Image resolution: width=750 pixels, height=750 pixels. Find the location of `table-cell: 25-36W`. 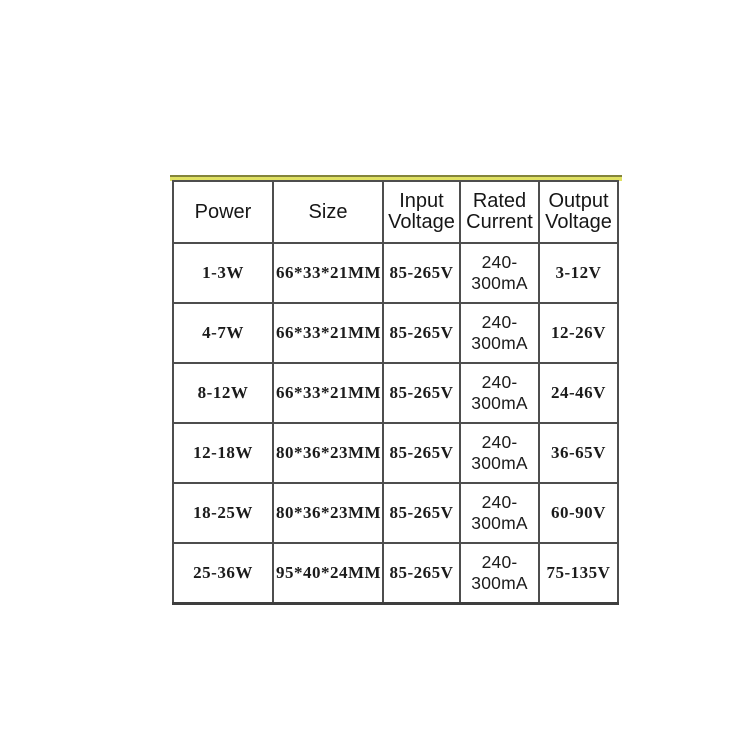

table-cell: 25-36W is located at coordinates (223, 573).